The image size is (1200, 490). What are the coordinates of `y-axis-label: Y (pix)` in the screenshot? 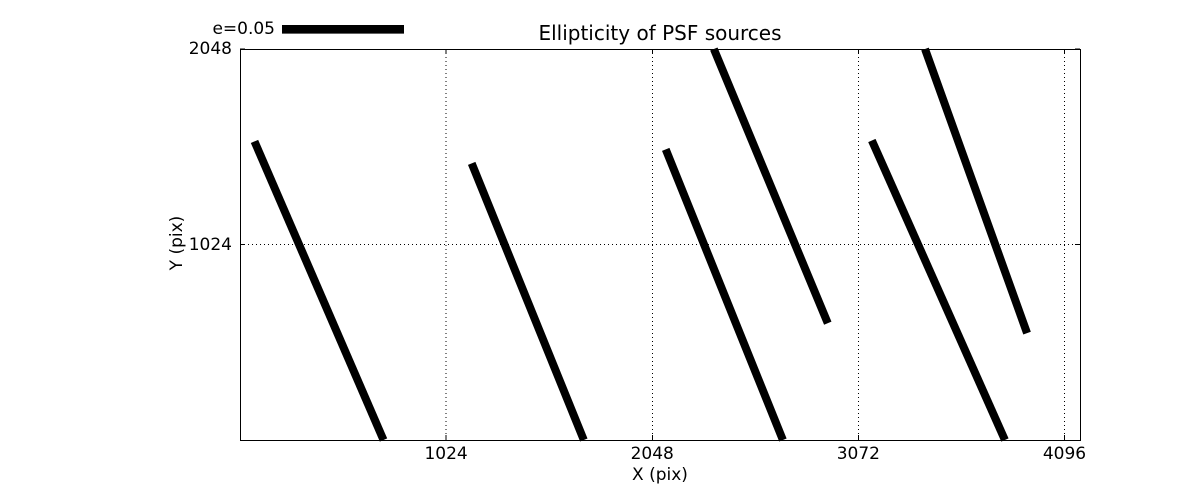 It's located at (177, 243).